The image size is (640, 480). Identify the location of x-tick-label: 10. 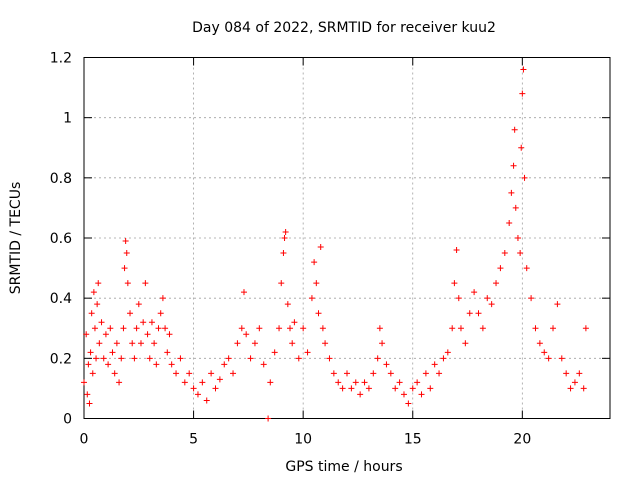
(303, 440).